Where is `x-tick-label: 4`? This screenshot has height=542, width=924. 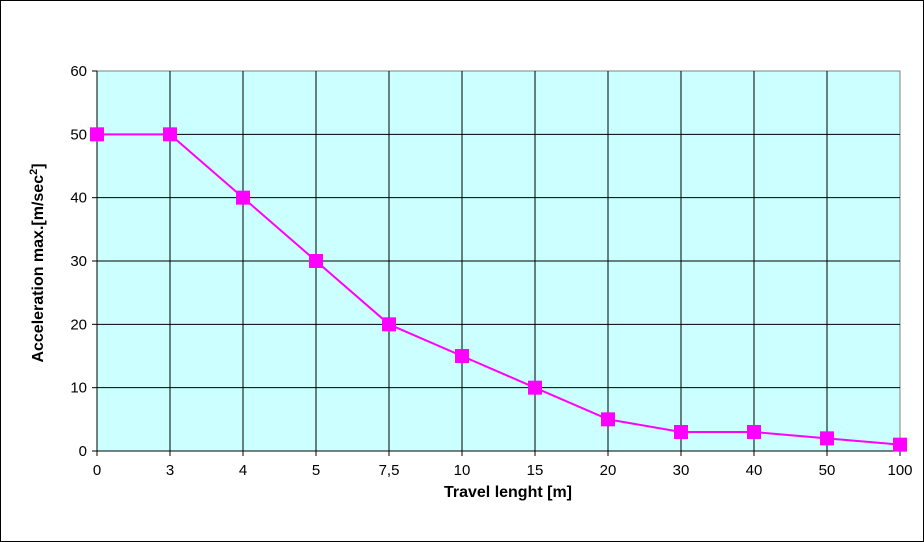
x-tick-label: 4 is located at coordinates (243, 470).